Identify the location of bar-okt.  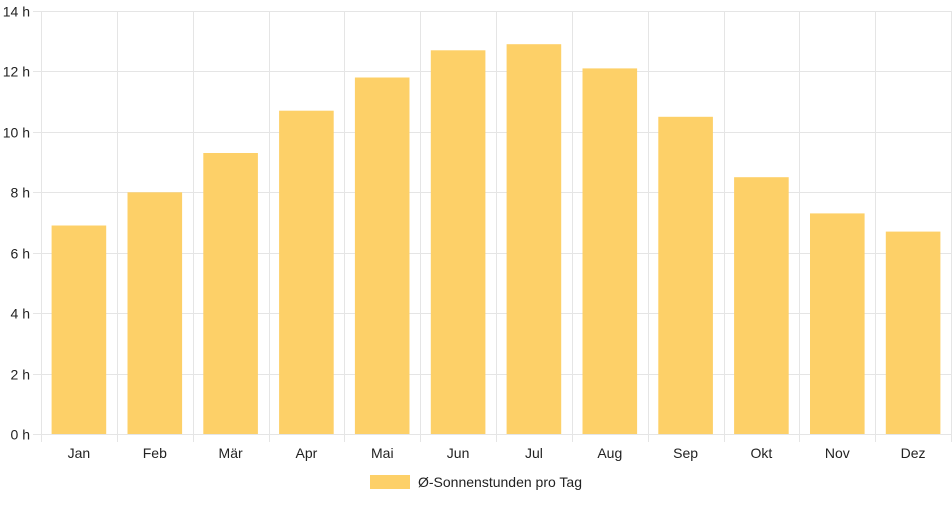
(761, 305).